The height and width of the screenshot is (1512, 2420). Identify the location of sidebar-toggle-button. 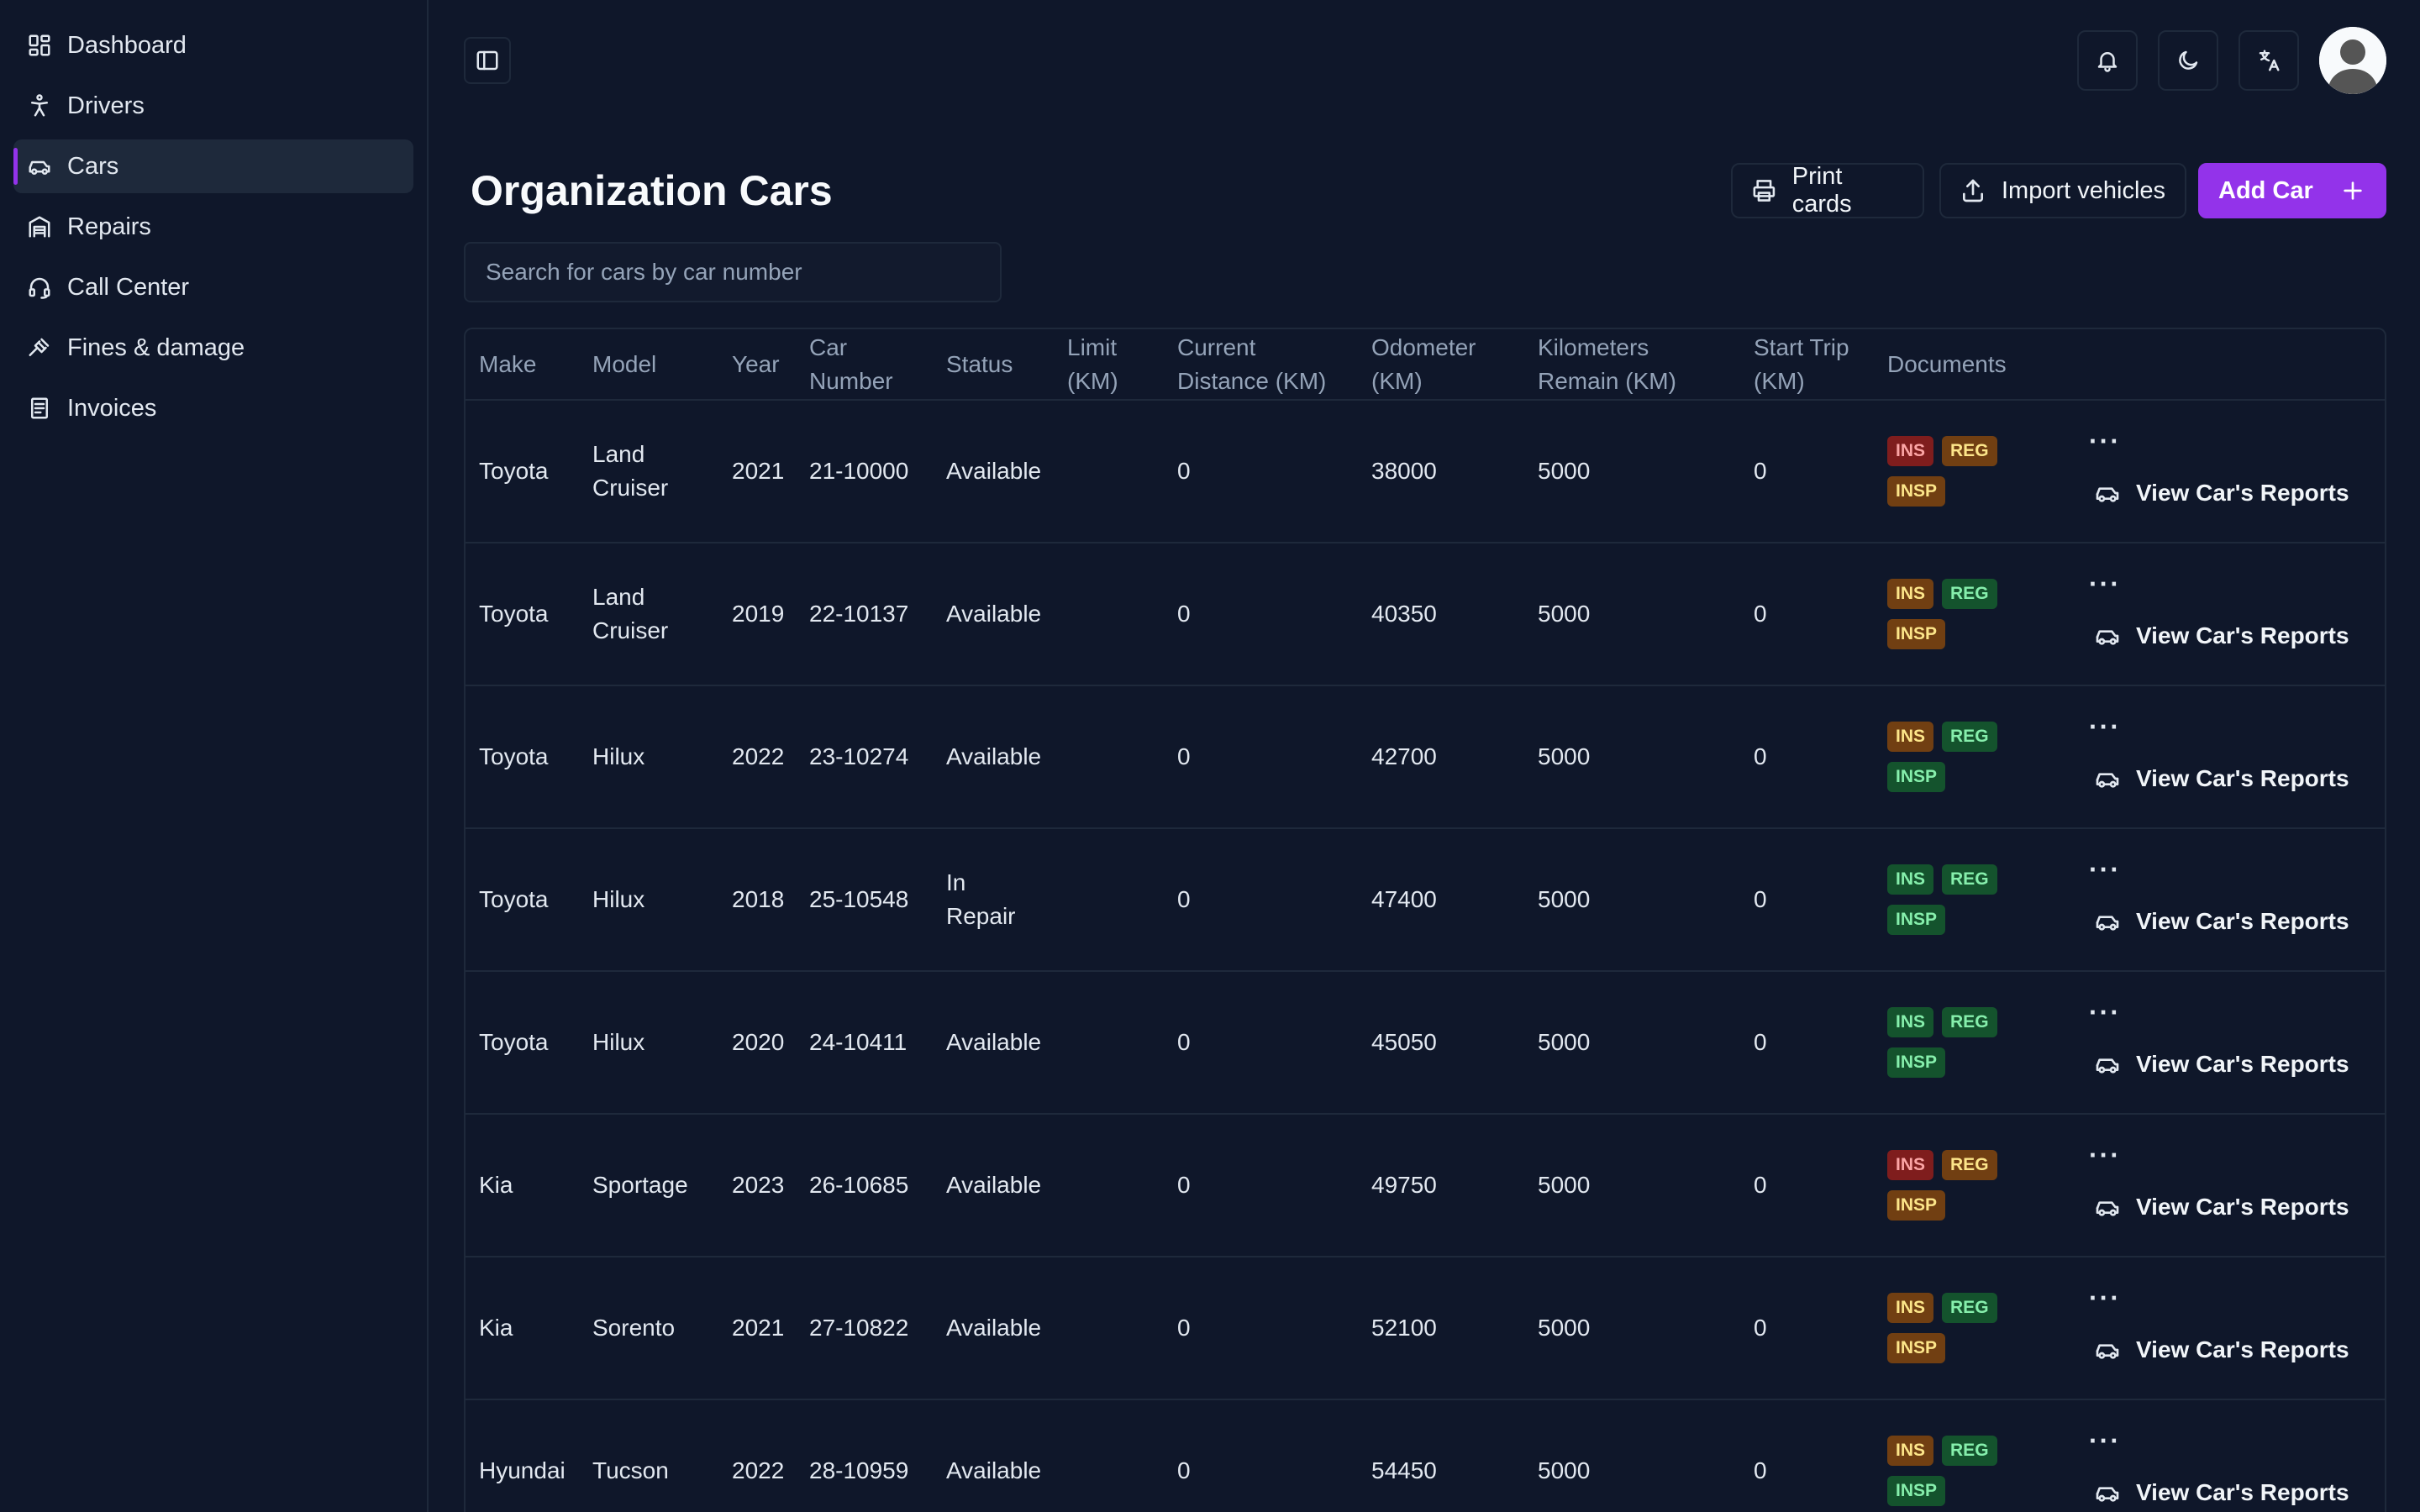
(487, 60).